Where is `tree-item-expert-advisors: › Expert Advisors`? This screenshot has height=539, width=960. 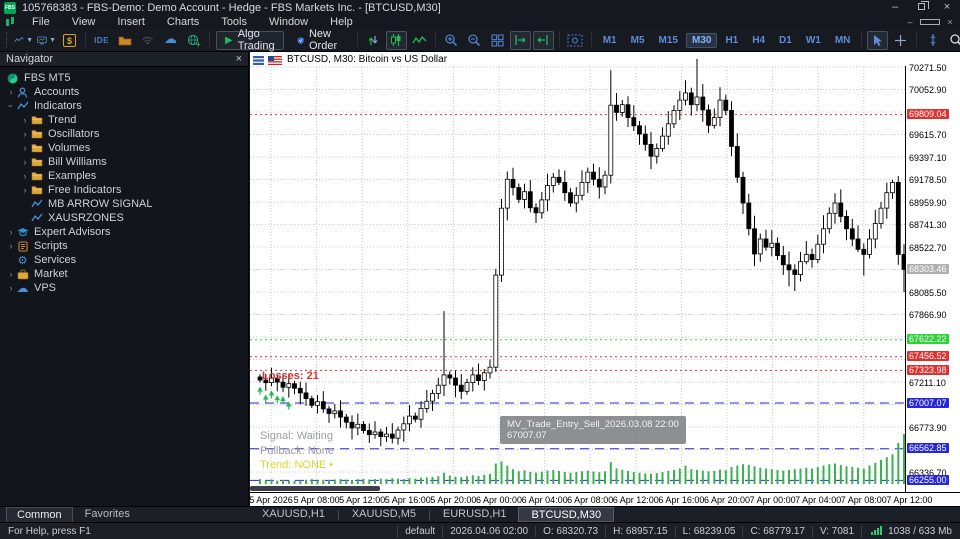
tree-item-expert-advisors: › Expert Advisors is located at coordinates (124, 232).